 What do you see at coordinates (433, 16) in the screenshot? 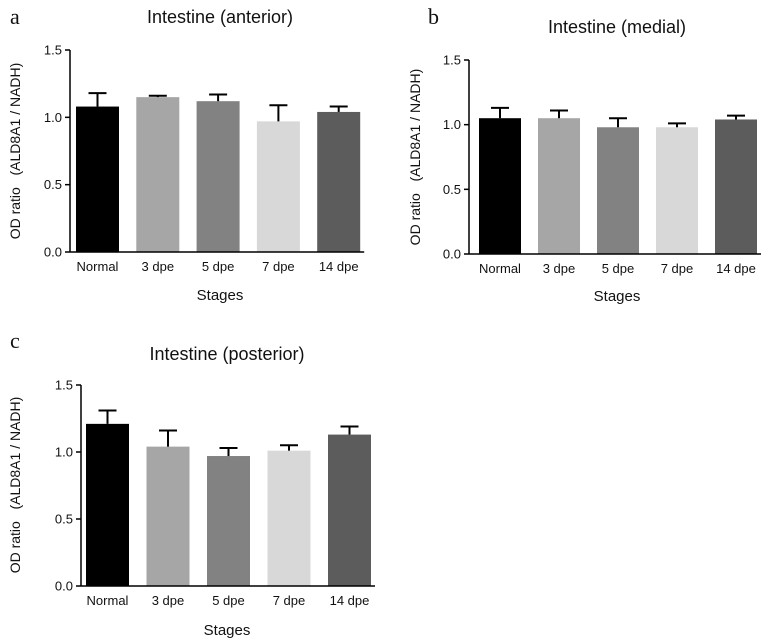
I see `panel-letter: b` at bounding box center [433, 16].